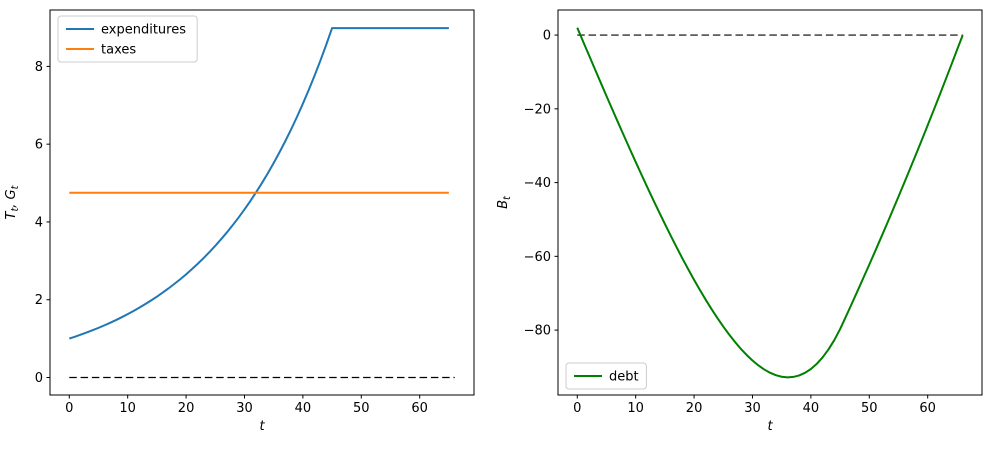  What do you see at coordinates (39, 145) in the screenshot?
I see `y-tick-label: 6` at bounding box center [39, 145].